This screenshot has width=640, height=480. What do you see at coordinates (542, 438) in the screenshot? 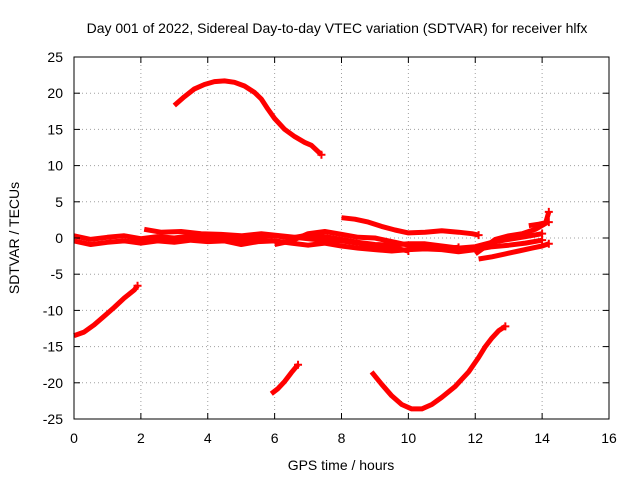
I see `x-tick-label: 14` at bounding box center [542, 438].